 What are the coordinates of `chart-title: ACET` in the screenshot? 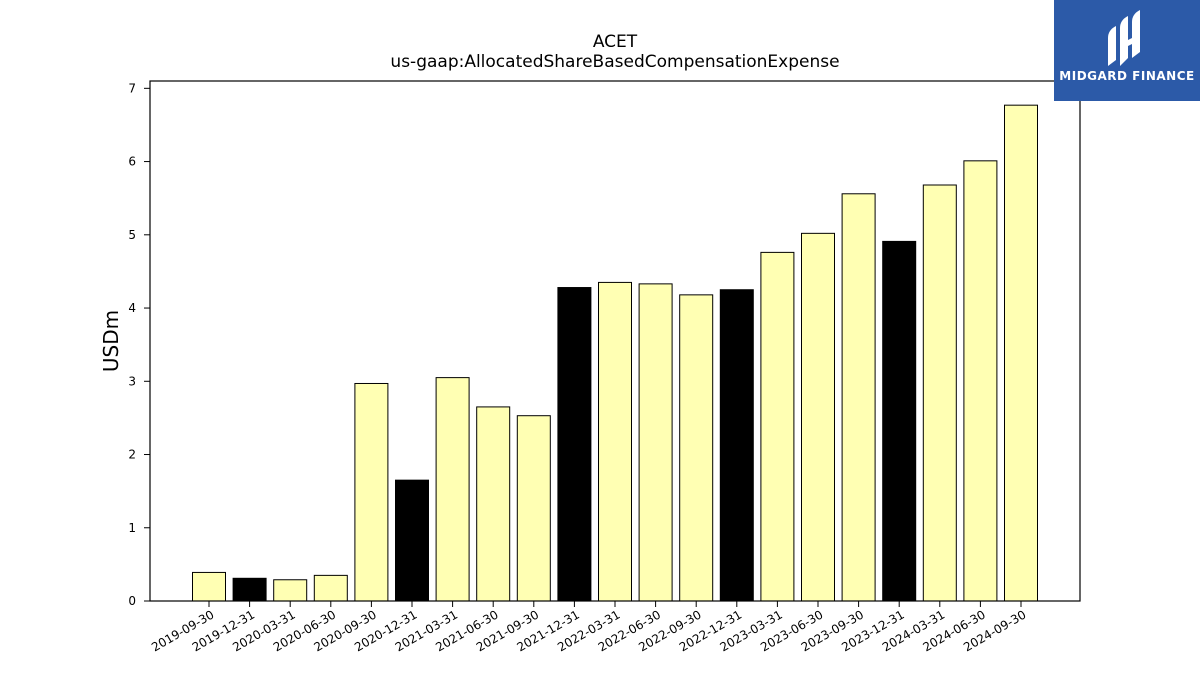 It's located at (615, 42).